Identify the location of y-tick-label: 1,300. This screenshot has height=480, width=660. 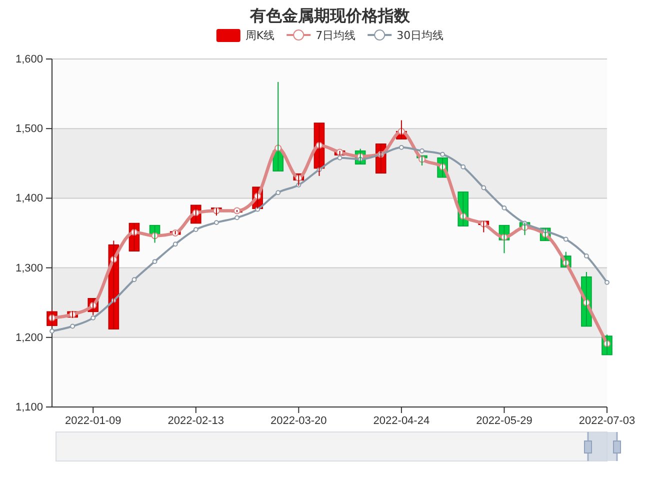
(29, 268).